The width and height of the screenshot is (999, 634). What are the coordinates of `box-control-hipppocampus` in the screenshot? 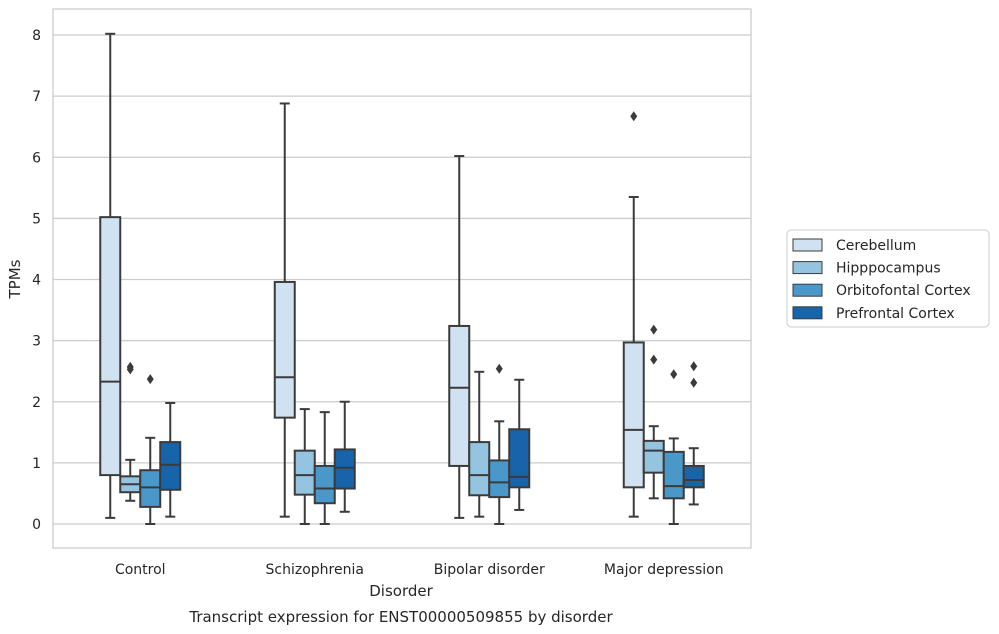 It's located at (130, 431).